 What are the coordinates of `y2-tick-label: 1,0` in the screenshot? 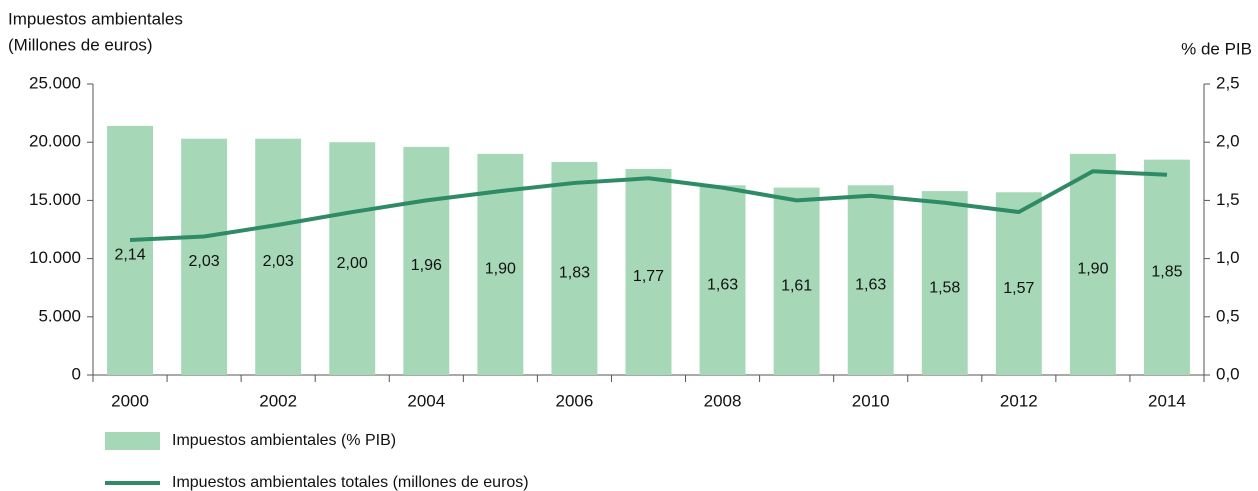 It's located at (1228, 257).